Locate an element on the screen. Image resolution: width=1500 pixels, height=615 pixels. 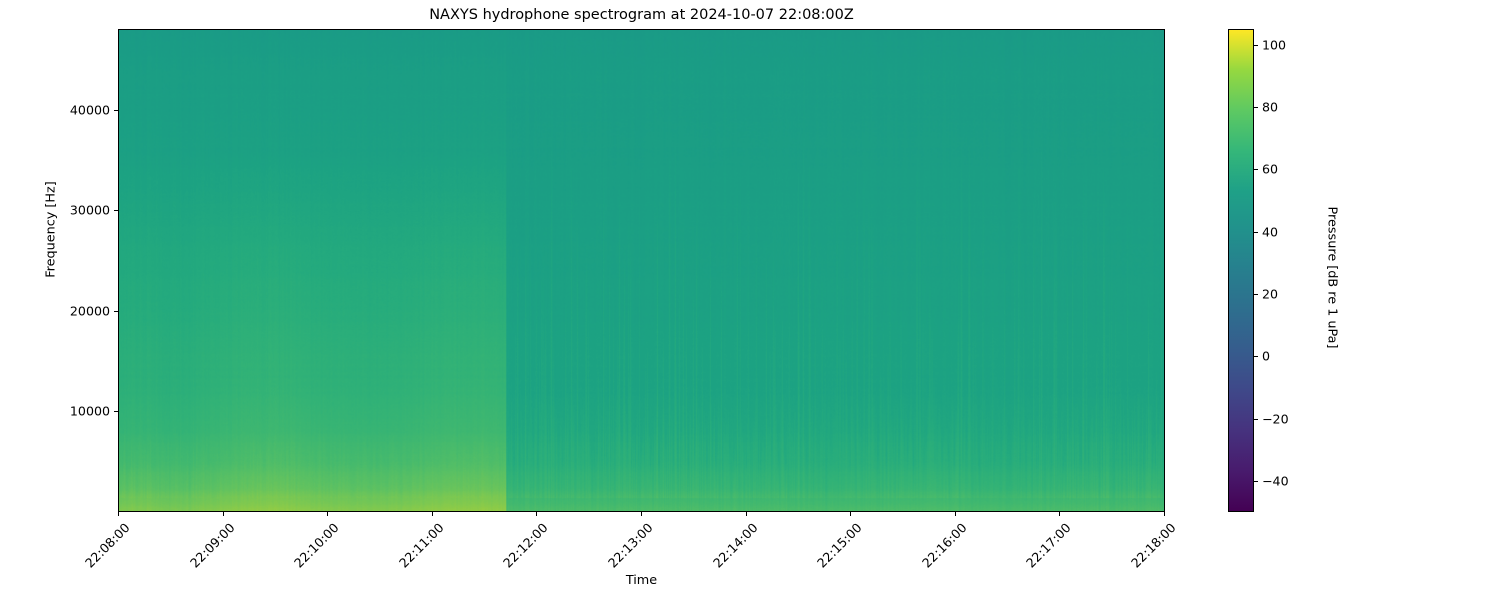
y-tick-label: 20000 is located at coordinates (89, 311).